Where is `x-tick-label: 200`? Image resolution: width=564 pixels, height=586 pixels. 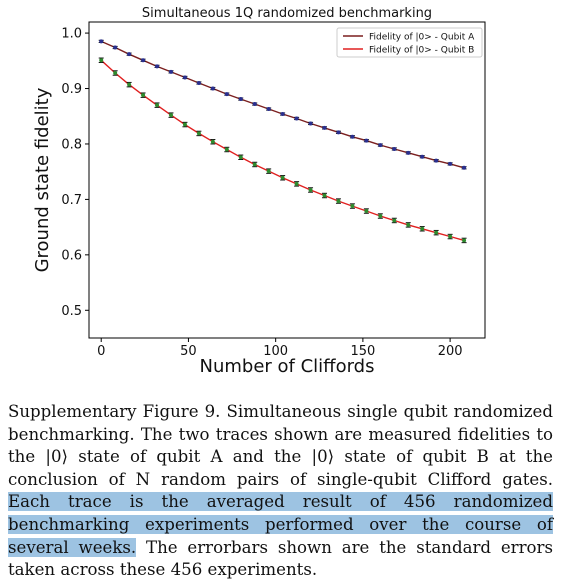 x-tick-label: 200 is located at coordinates (450, 351).